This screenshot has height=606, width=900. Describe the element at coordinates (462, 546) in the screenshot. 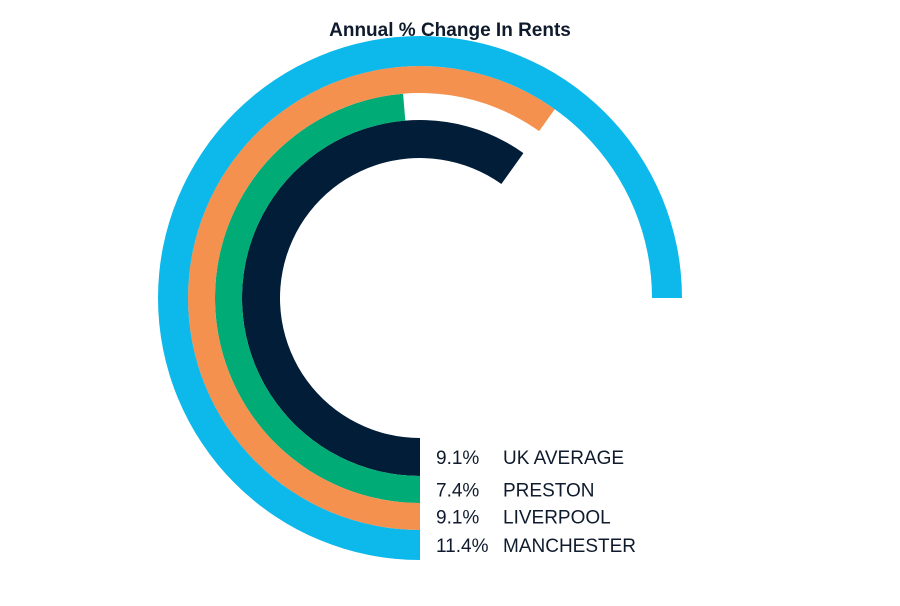

I see `value-label: 11.4%` at that location.